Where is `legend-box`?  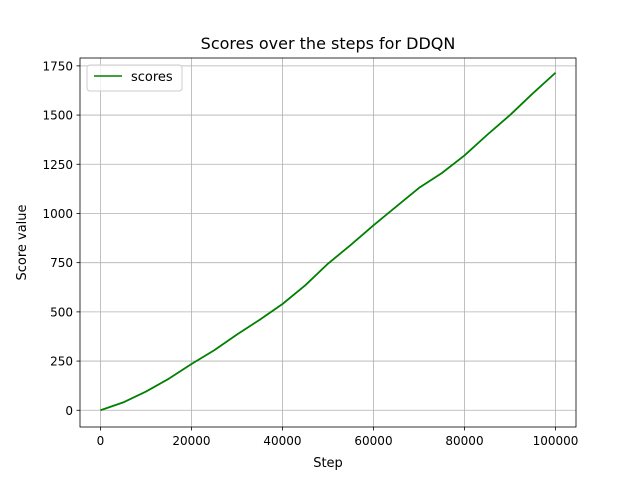 legend-box is located at coordinates (134, 78).